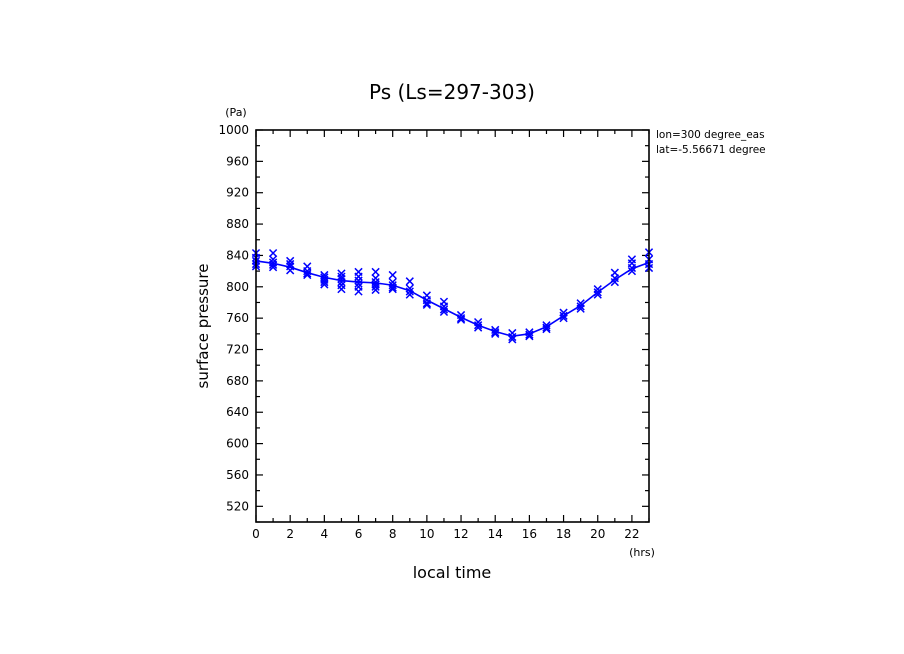  What do you see at coordinates (237, 255) in the screenshot?
I see `y-tick-label: 840` at bounding box center [237, 255].